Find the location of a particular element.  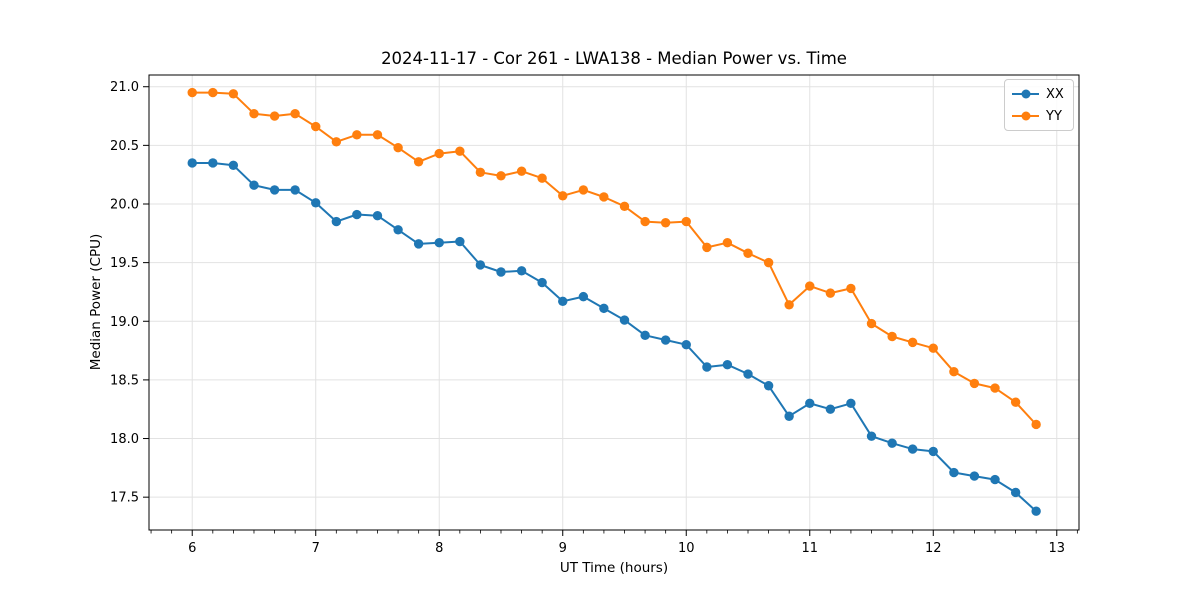

x-tick-label: 12 is located at coordinates (933, 548).